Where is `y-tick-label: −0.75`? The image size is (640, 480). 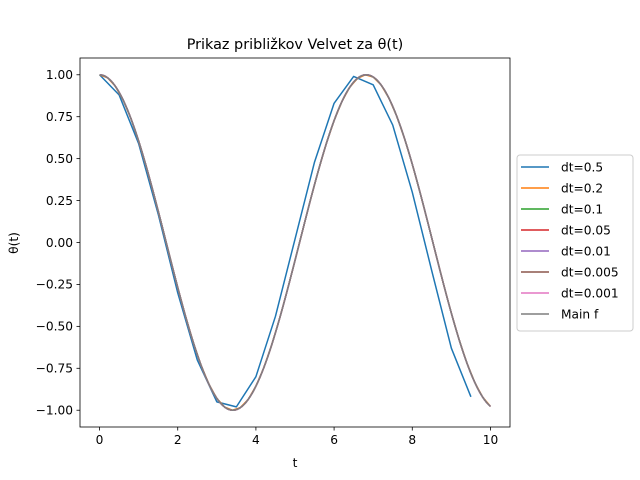 y-tick-label: −0.75 is located at coordinates (54, 369).